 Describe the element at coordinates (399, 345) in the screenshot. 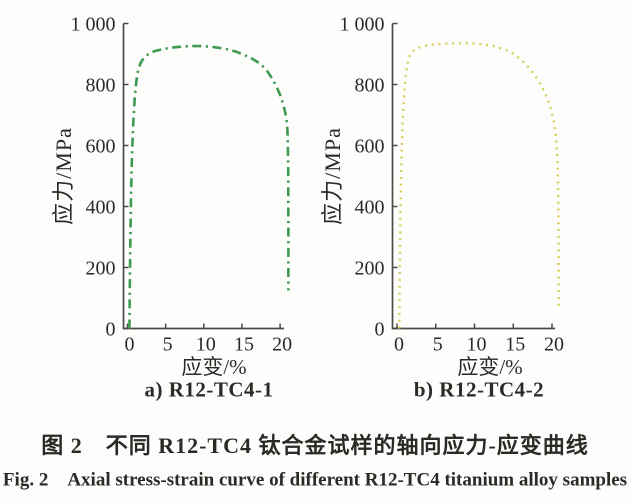

I see `x-tick-label-b: 0` at that location.